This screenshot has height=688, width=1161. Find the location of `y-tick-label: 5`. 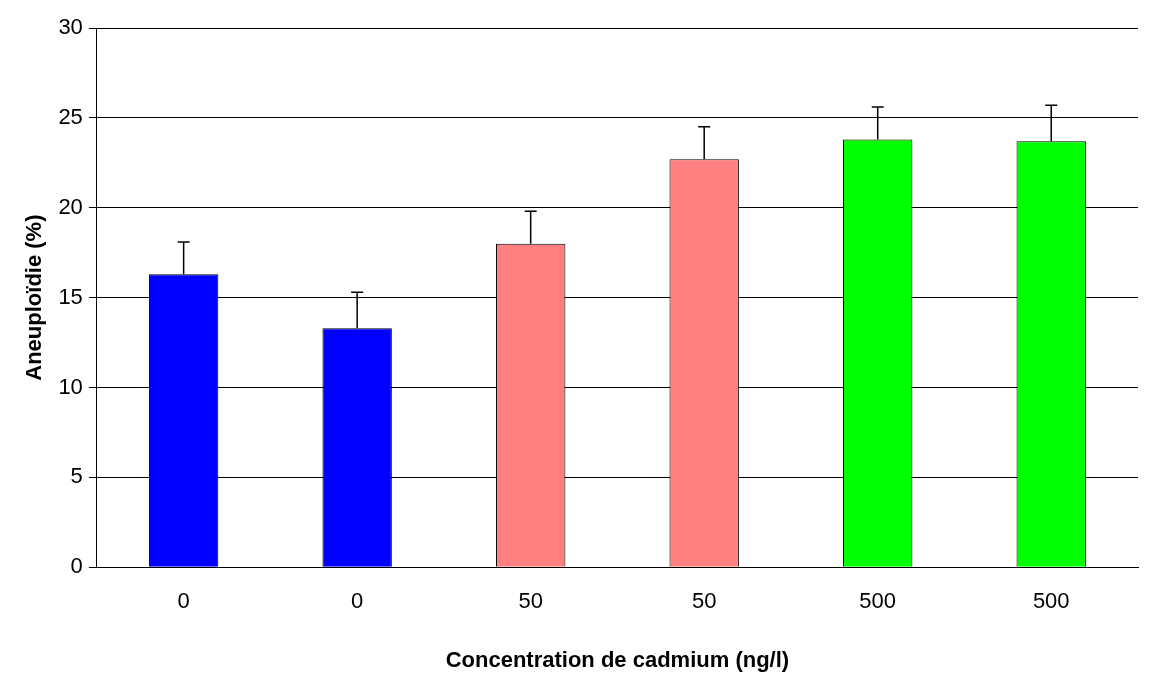

y-tick-label: 5 is located at coordinates (76, 476).